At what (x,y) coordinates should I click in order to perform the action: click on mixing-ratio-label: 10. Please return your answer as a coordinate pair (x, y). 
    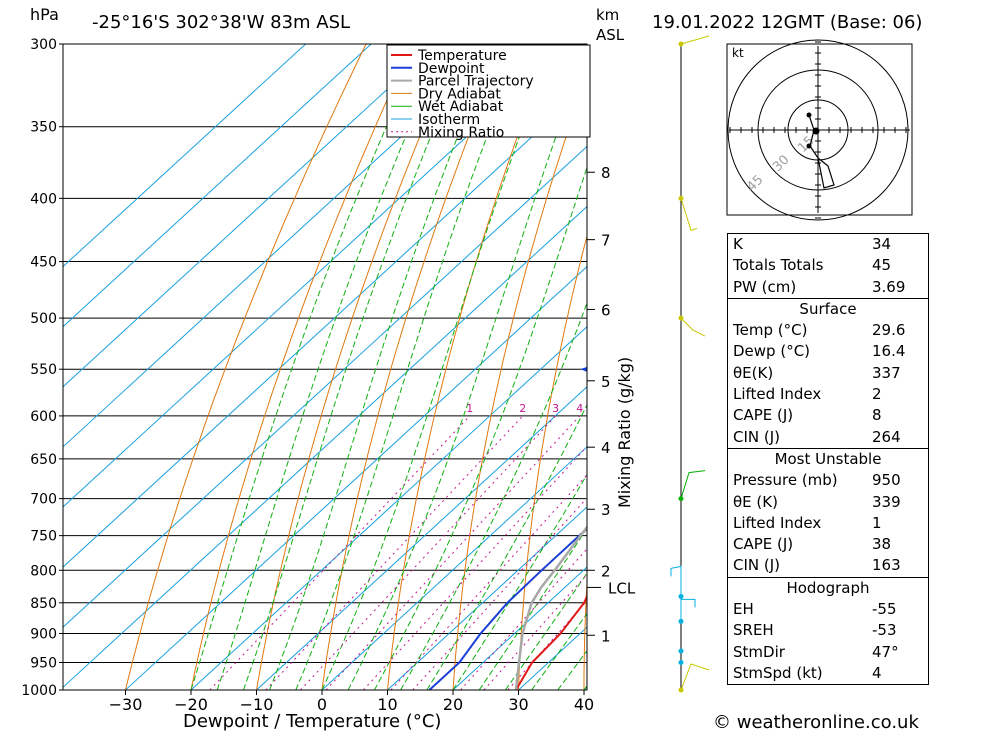
    Looking at the image, I should click on (662, 408).